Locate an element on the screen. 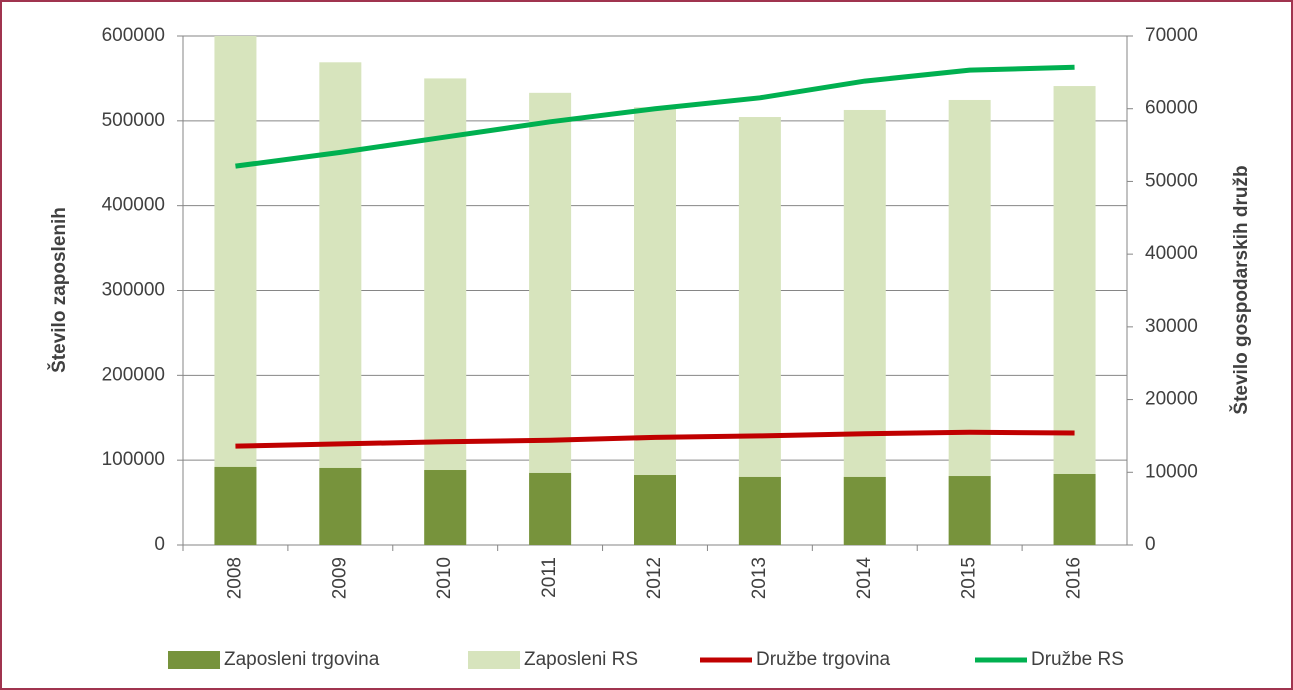  legend-label: Družbe RS is located at coordinates (1077, 659).